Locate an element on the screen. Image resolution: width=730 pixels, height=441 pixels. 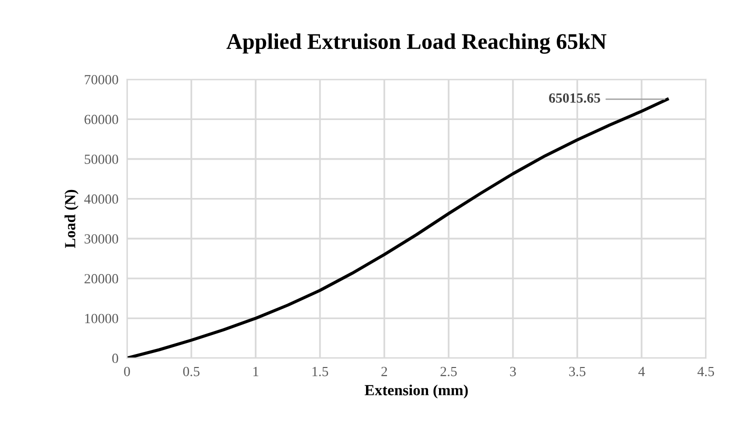
x-tick-label: 4.5 is located at coordinates (706, 371).